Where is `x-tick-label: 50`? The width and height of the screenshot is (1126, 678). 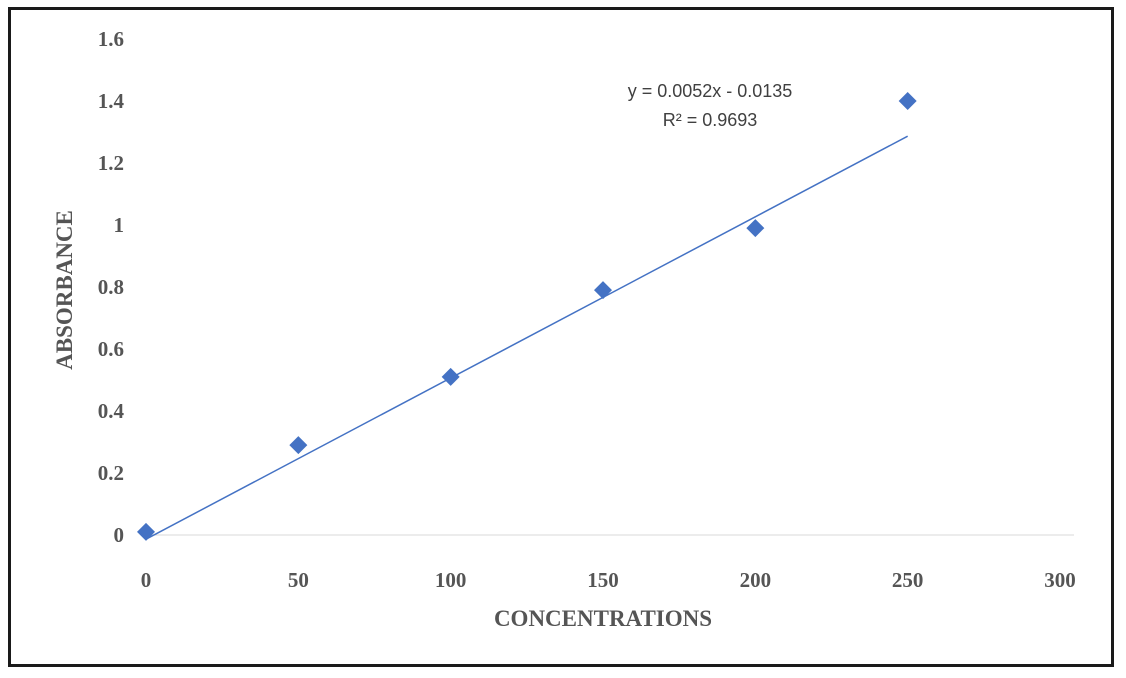 x-tick-label: 50 is located at coordinates (298, 580).